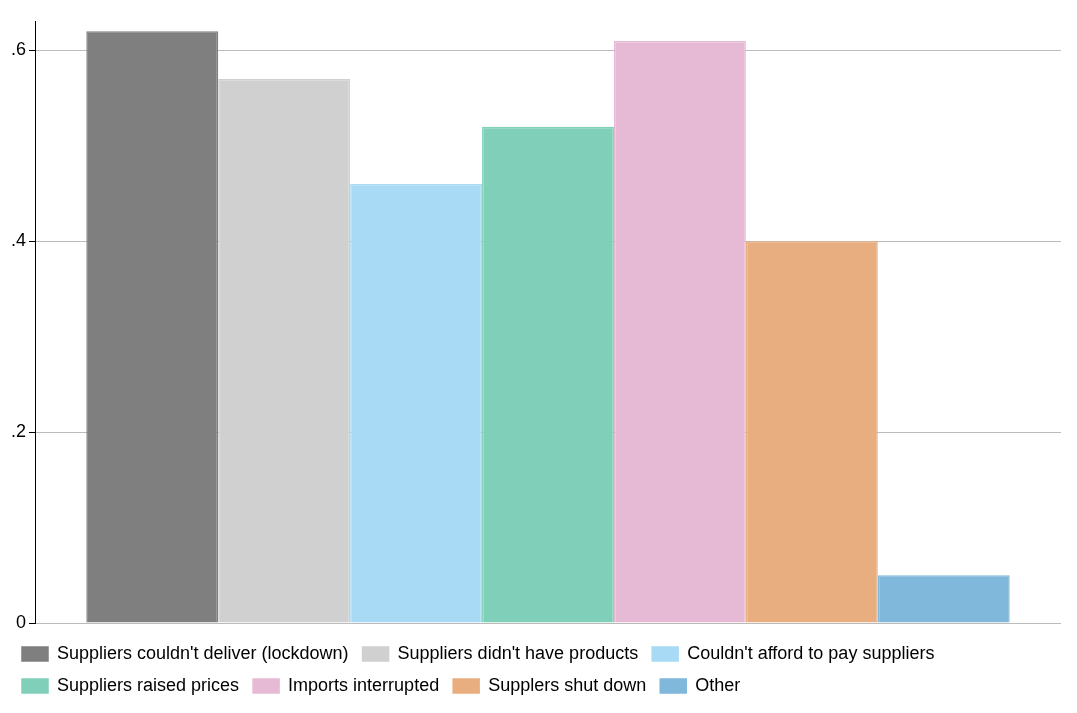  I want to click on legend-label: Imports interrupted, so click(364, 684).